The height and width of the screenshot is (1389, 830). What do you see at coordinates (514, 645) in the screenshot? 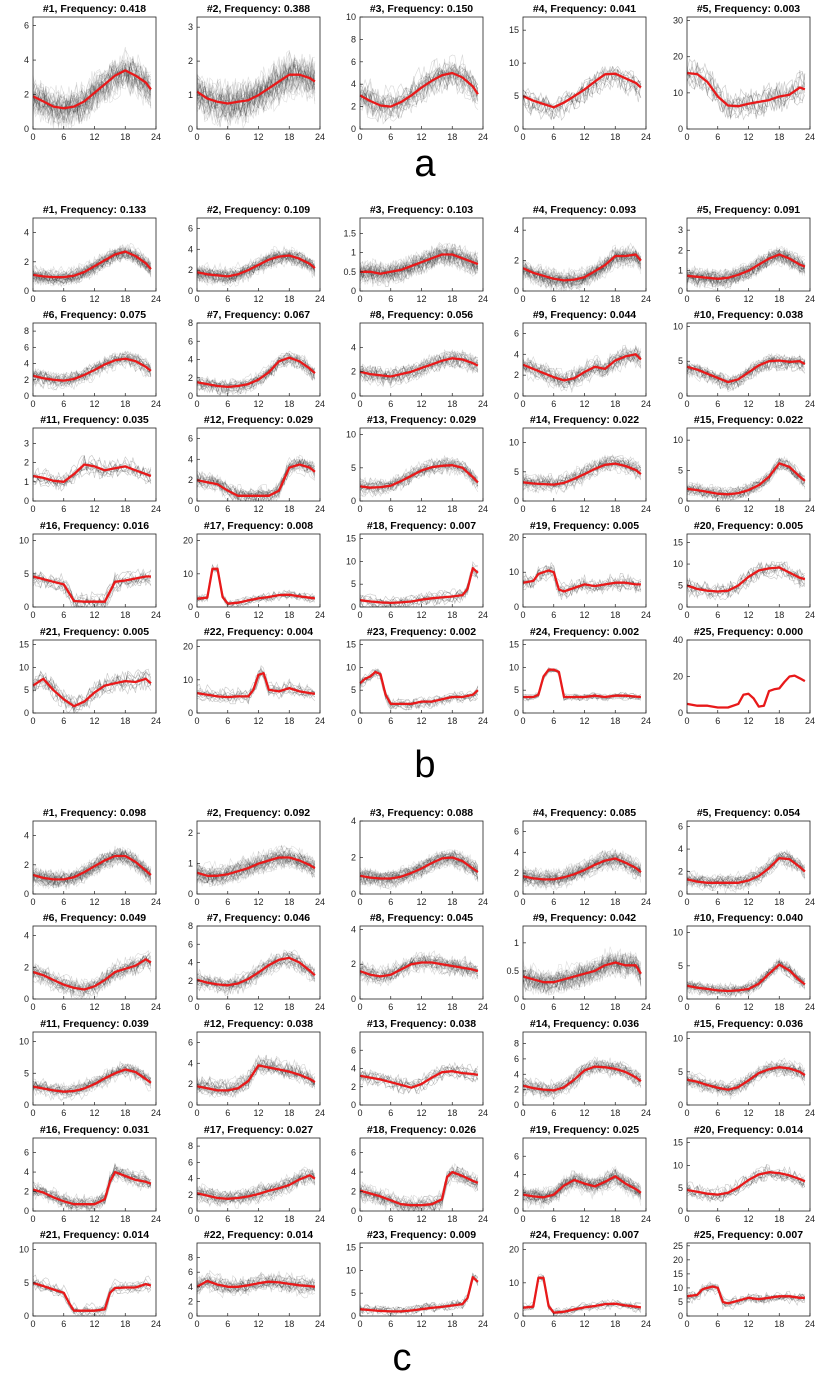
I see `y-tick-label: 15` at bounding box center [514, 645].